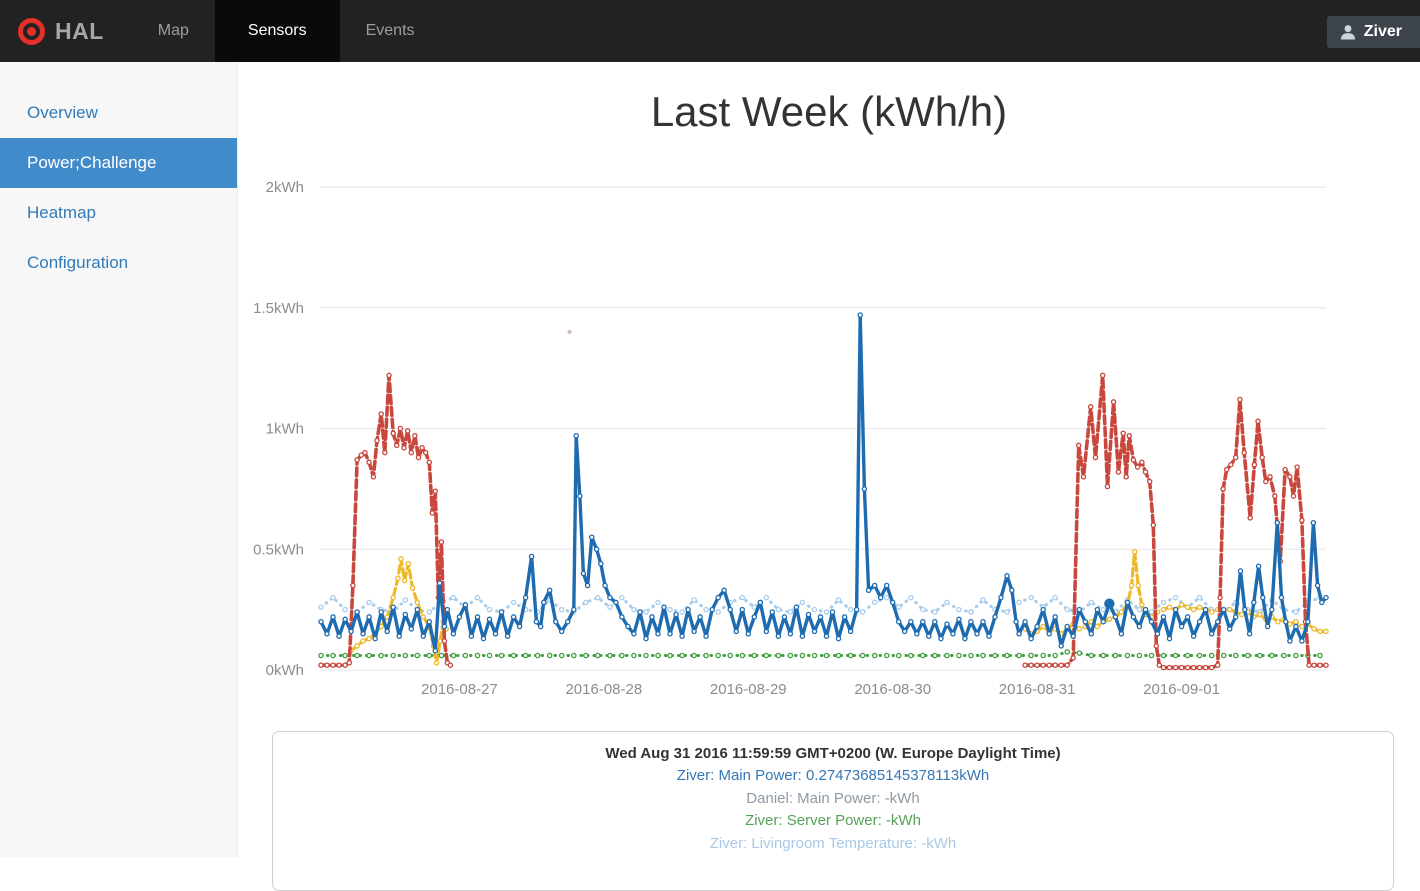  Describe the element at coordinates (277, 31) in the screenshot. I see `nav-item-sensors: Sensors` at that location.